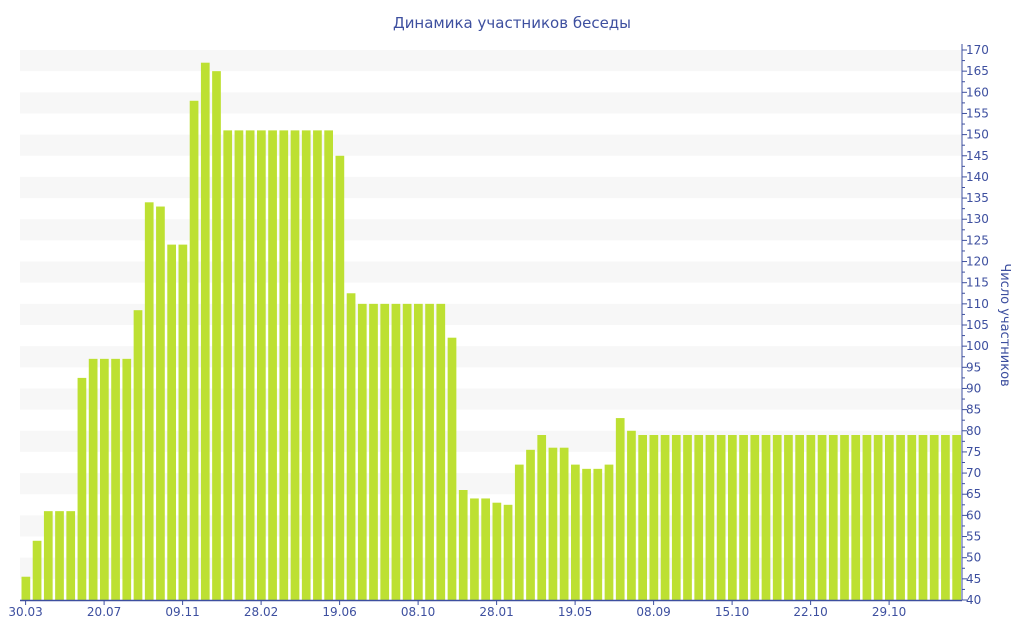  What do you see at coordinates (973, 494) in the screenshot?
I see `y-tick-label: 65` at bounding box center [973, 494].